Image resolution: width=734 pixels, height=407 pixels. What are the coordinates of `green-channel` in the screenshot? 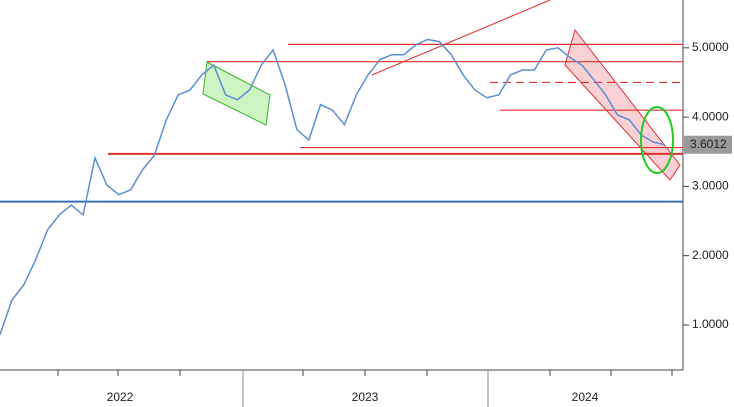 It's located at (236, 93).